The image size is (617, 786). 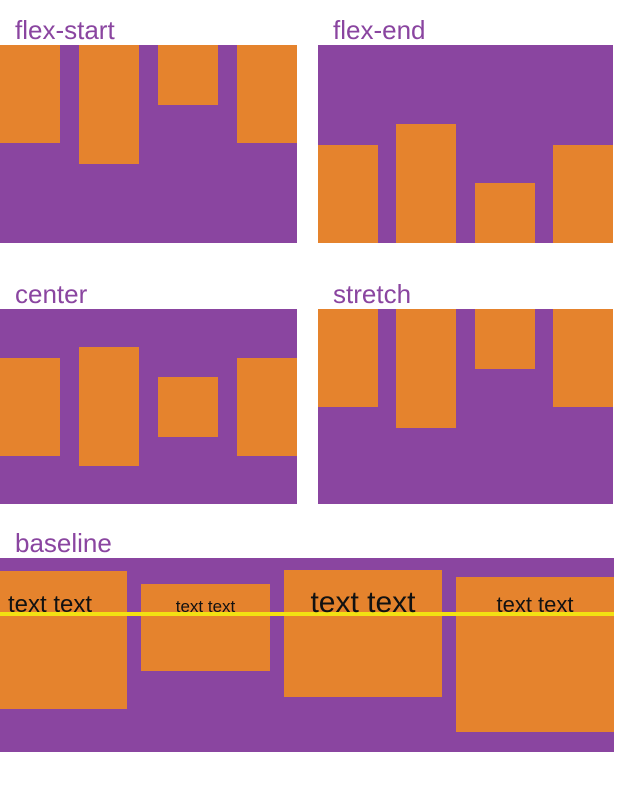 I want to click on panel-flex-start: flex-start, so click(x=148, y=121).